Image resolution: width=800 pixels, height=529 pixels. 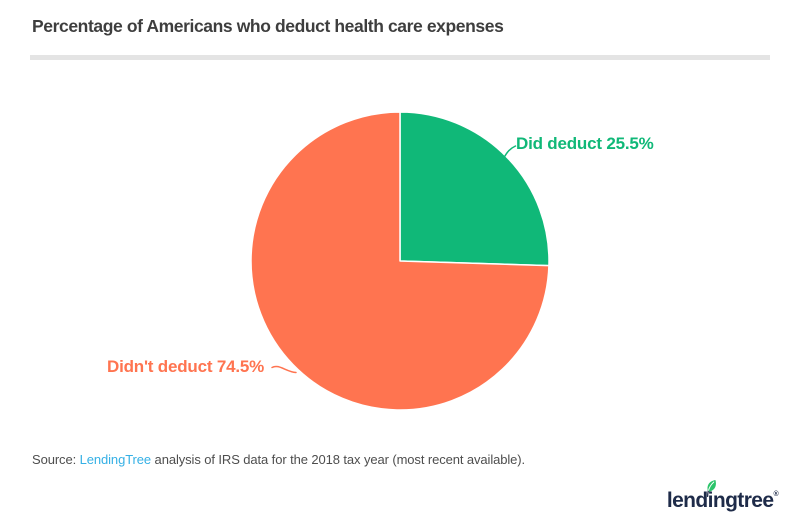 What do you see at coordinates (186, 366) in the screenshot?
I see `slice-label-didnt-deduct: Didn't deduct 74.5%` at bounding box center [186, 366].